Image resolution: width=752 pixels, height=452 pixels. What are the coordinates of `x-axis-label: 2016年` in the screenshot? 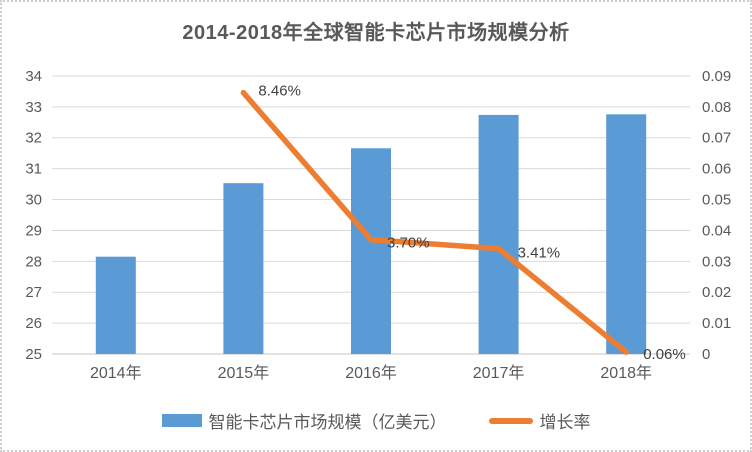 It's located at (371, 373).